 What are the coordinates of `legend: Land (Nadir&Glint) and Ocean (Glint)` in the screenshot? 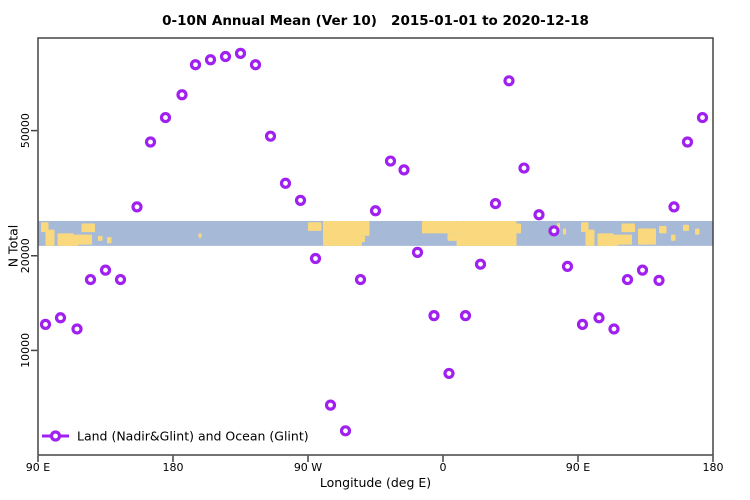 It's located at (175, 436).